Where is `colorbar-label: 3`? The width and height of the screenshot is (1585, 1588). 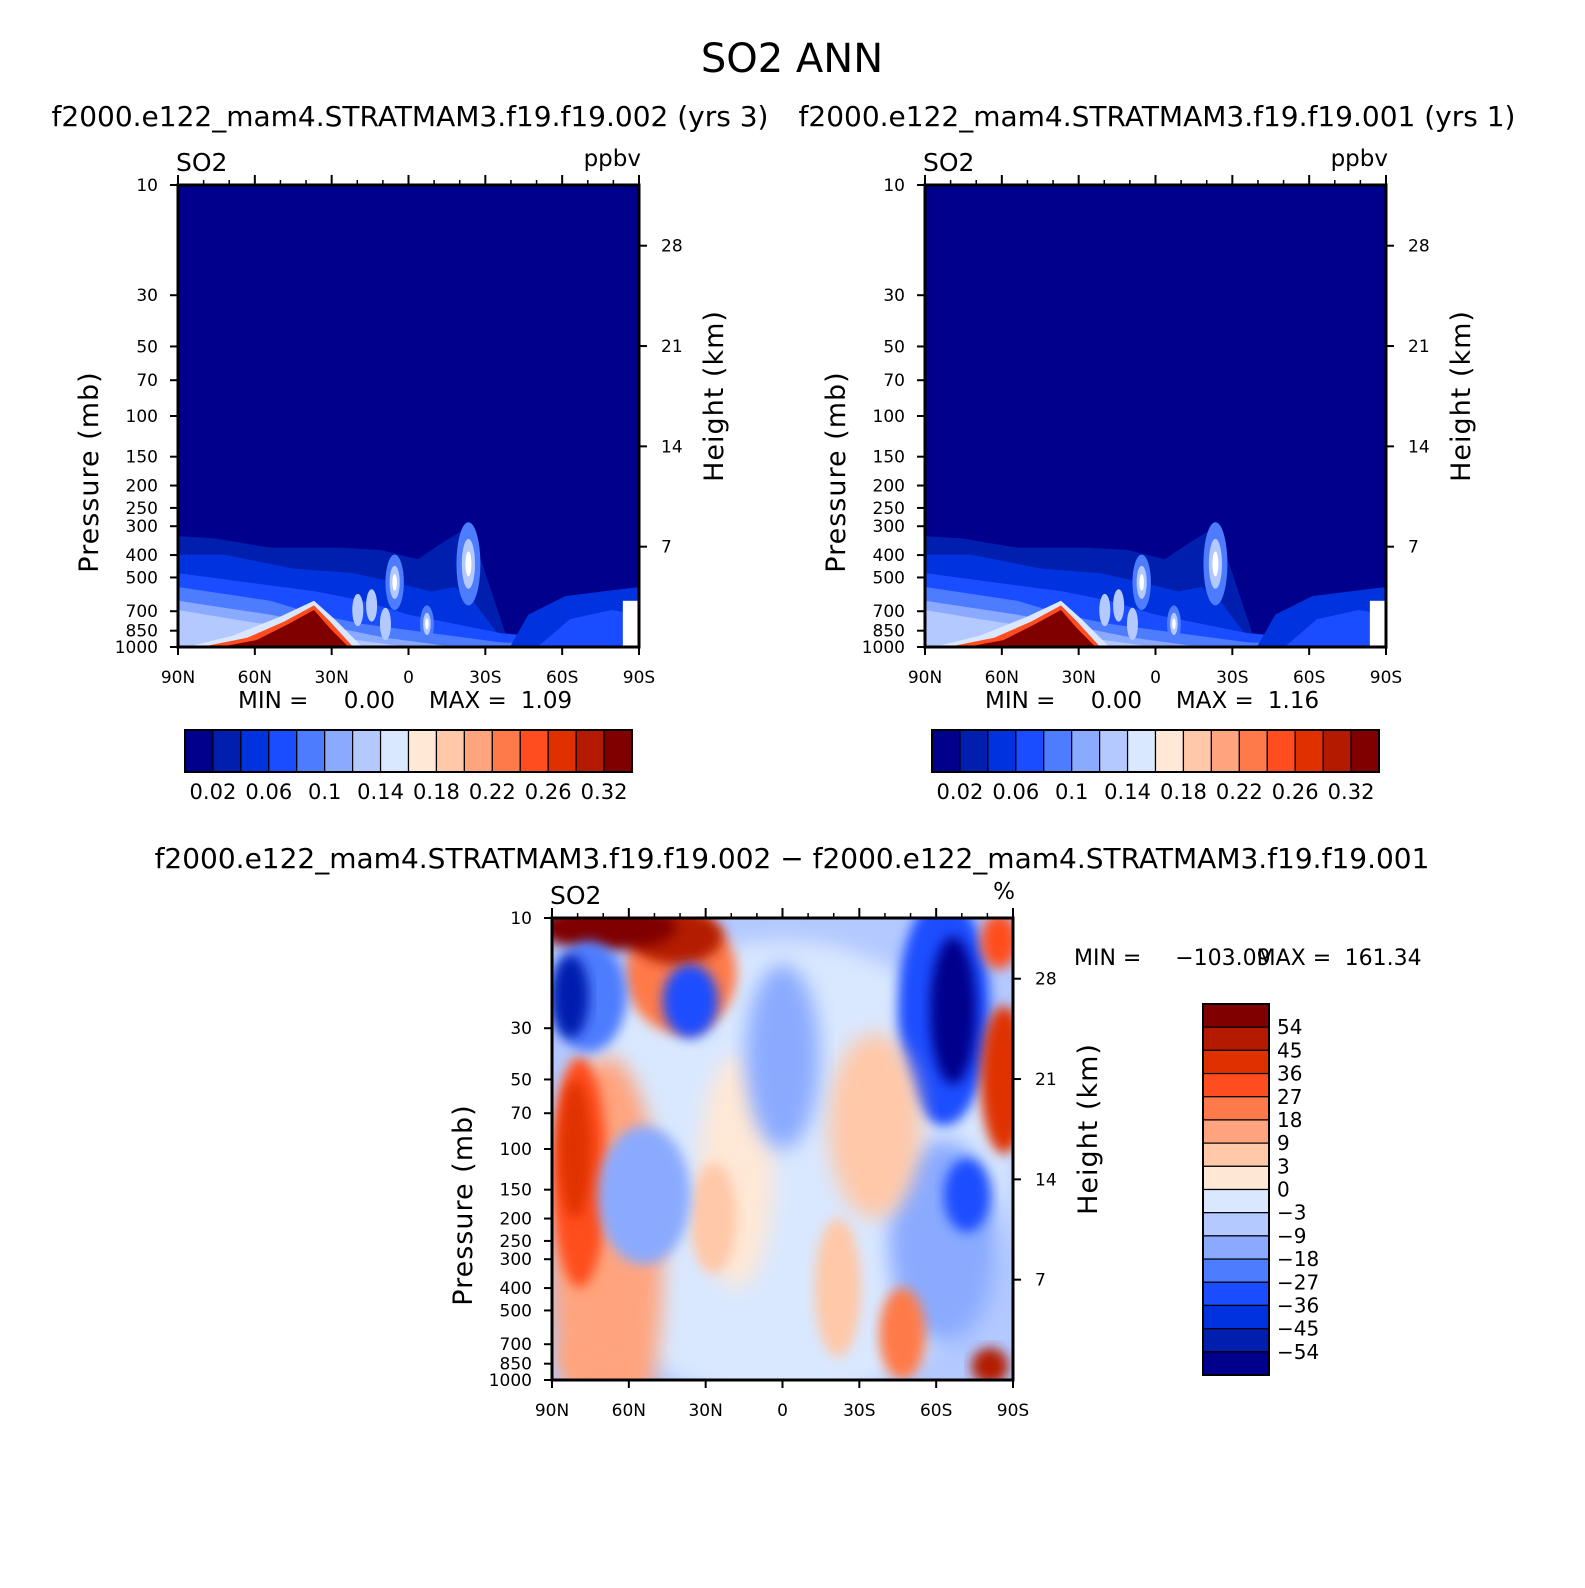 colorbar-label: 3 is located at coordinates (1283, 1166).